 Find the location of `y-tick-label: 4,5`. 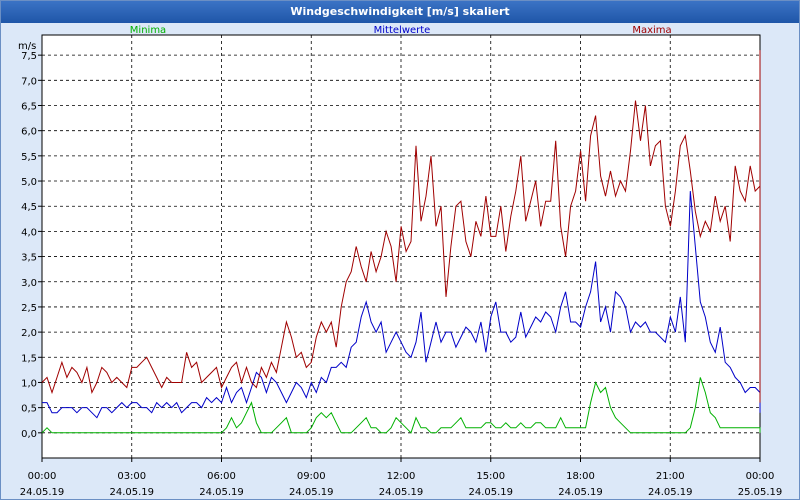

y-tick-label: 4,5 is located at coordinates (29, 207).